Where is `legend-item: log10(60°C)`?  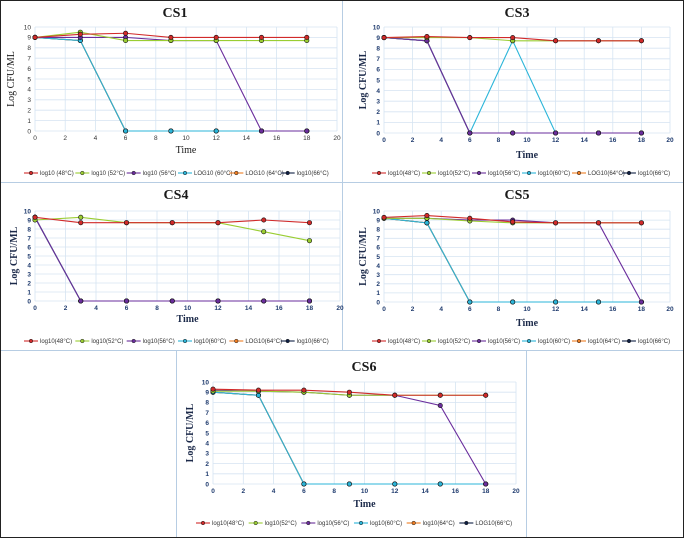 legend-item: log10(60°C) is located at coordinates (546, 341).